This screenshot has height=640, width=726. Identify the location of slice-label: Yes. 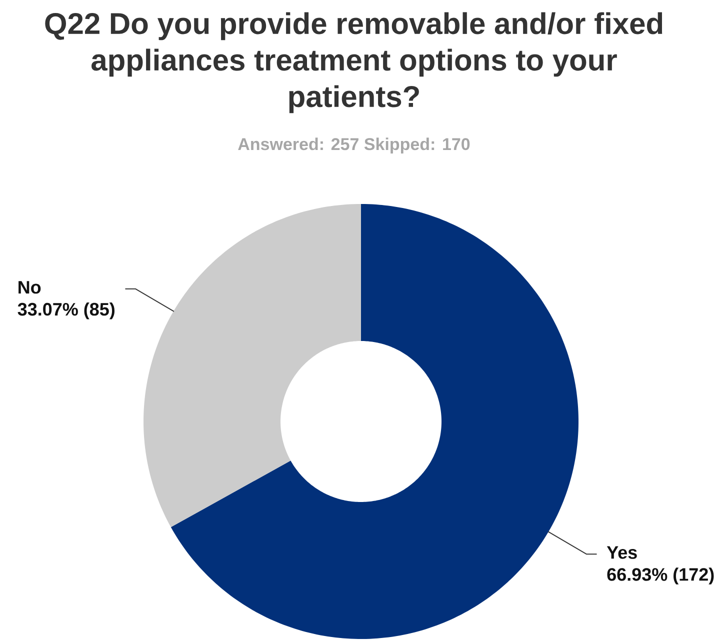
(621, 552).